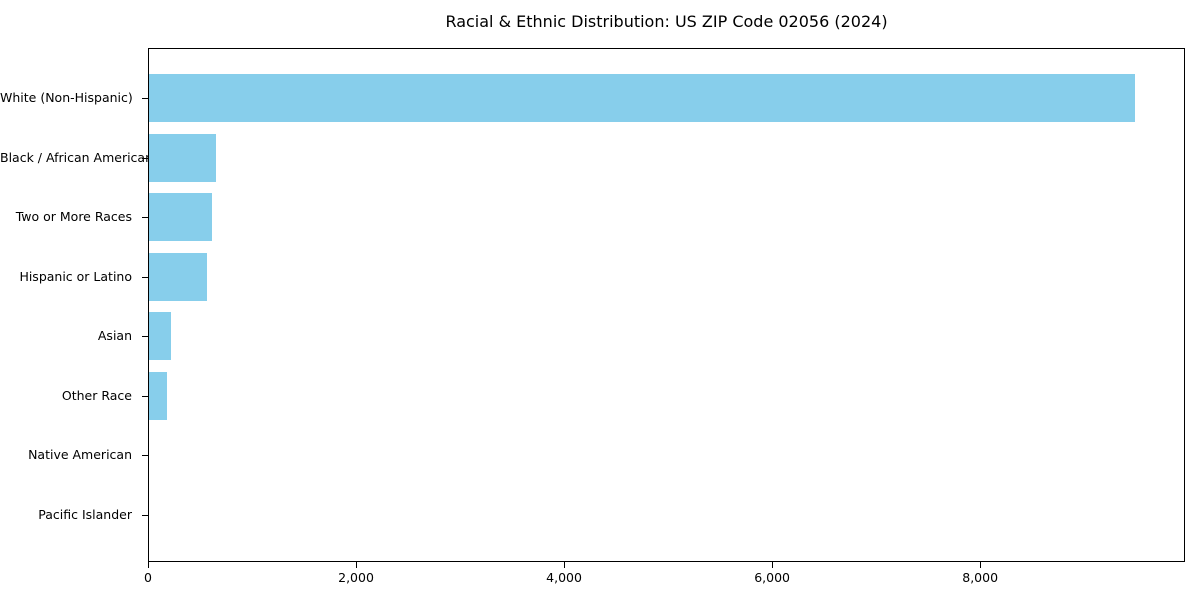 This screenshot has height=600, width=1200. Describe the element at coordinates (77, 157) in the screenshot. I see `y-label-black-african-american: Black / African American` at that location.